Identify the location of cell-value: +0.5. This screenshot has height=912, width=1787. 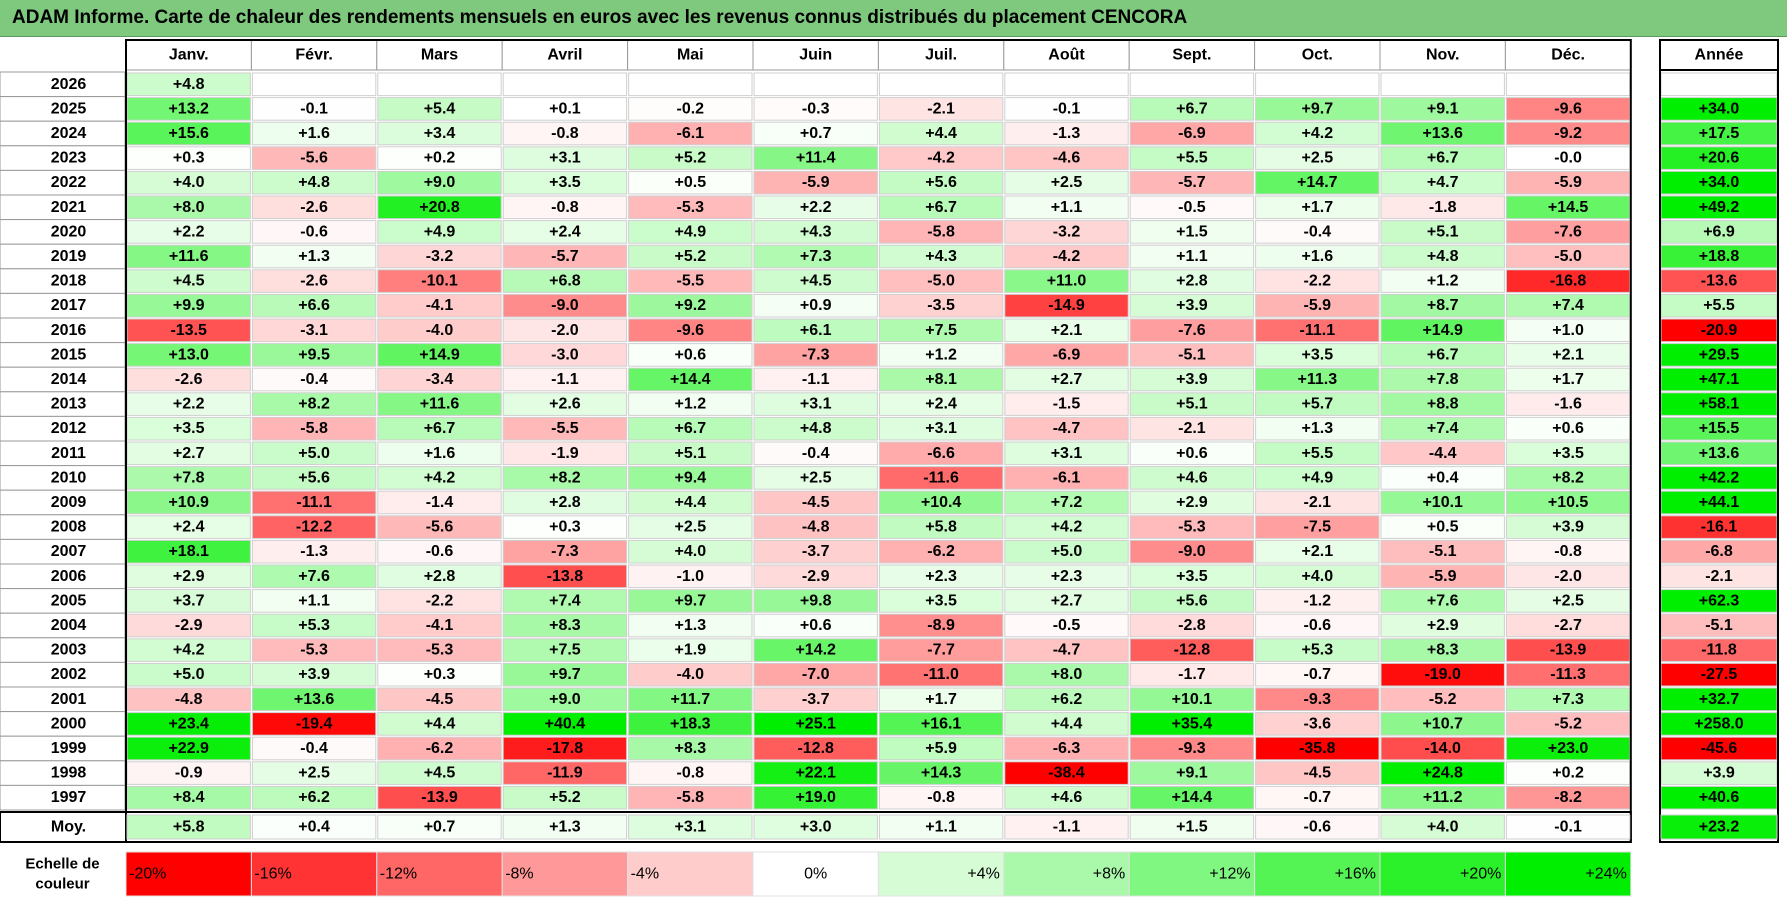
(1443, 527).